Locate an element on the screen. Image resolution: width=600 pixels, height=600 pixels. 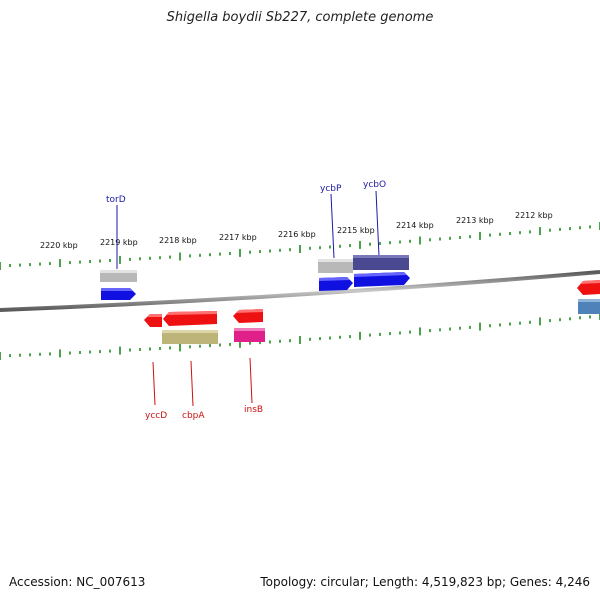
cog-bar-ycbO is located at coordinates (381, 262).